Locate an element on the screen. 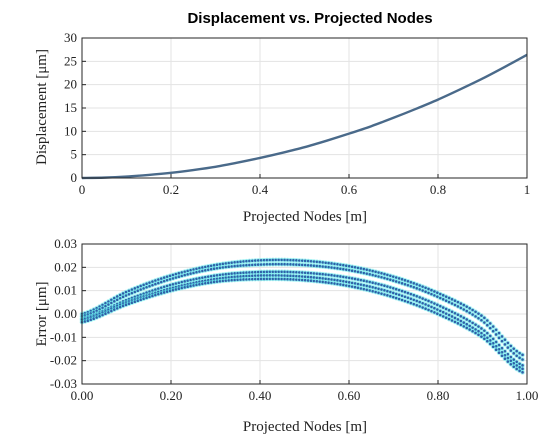 This screenshot has height=438, width=550. bottom-ytick-3: 0.00 is located at coordinates (65, 313).